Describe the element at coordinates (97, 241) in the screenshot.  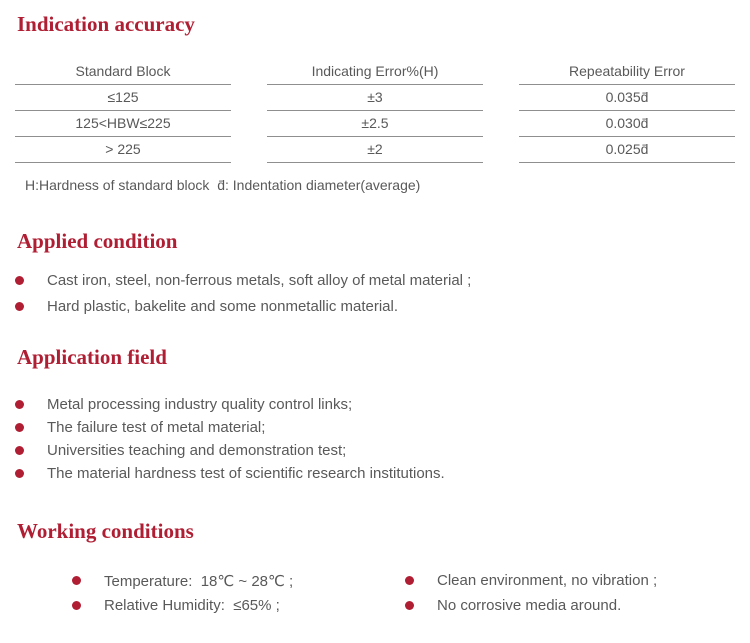
I see `section-title-applied-condition: Applied condition` at that location.